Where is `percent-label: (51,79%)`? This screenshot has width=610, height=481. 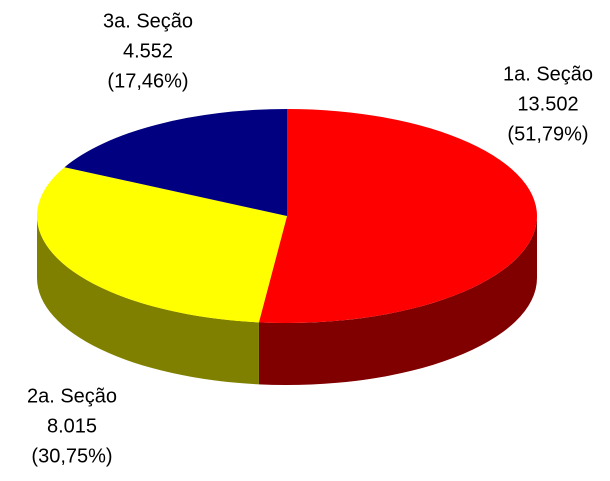 percent-label: (51,79%) is located at coordinates (547, 134).